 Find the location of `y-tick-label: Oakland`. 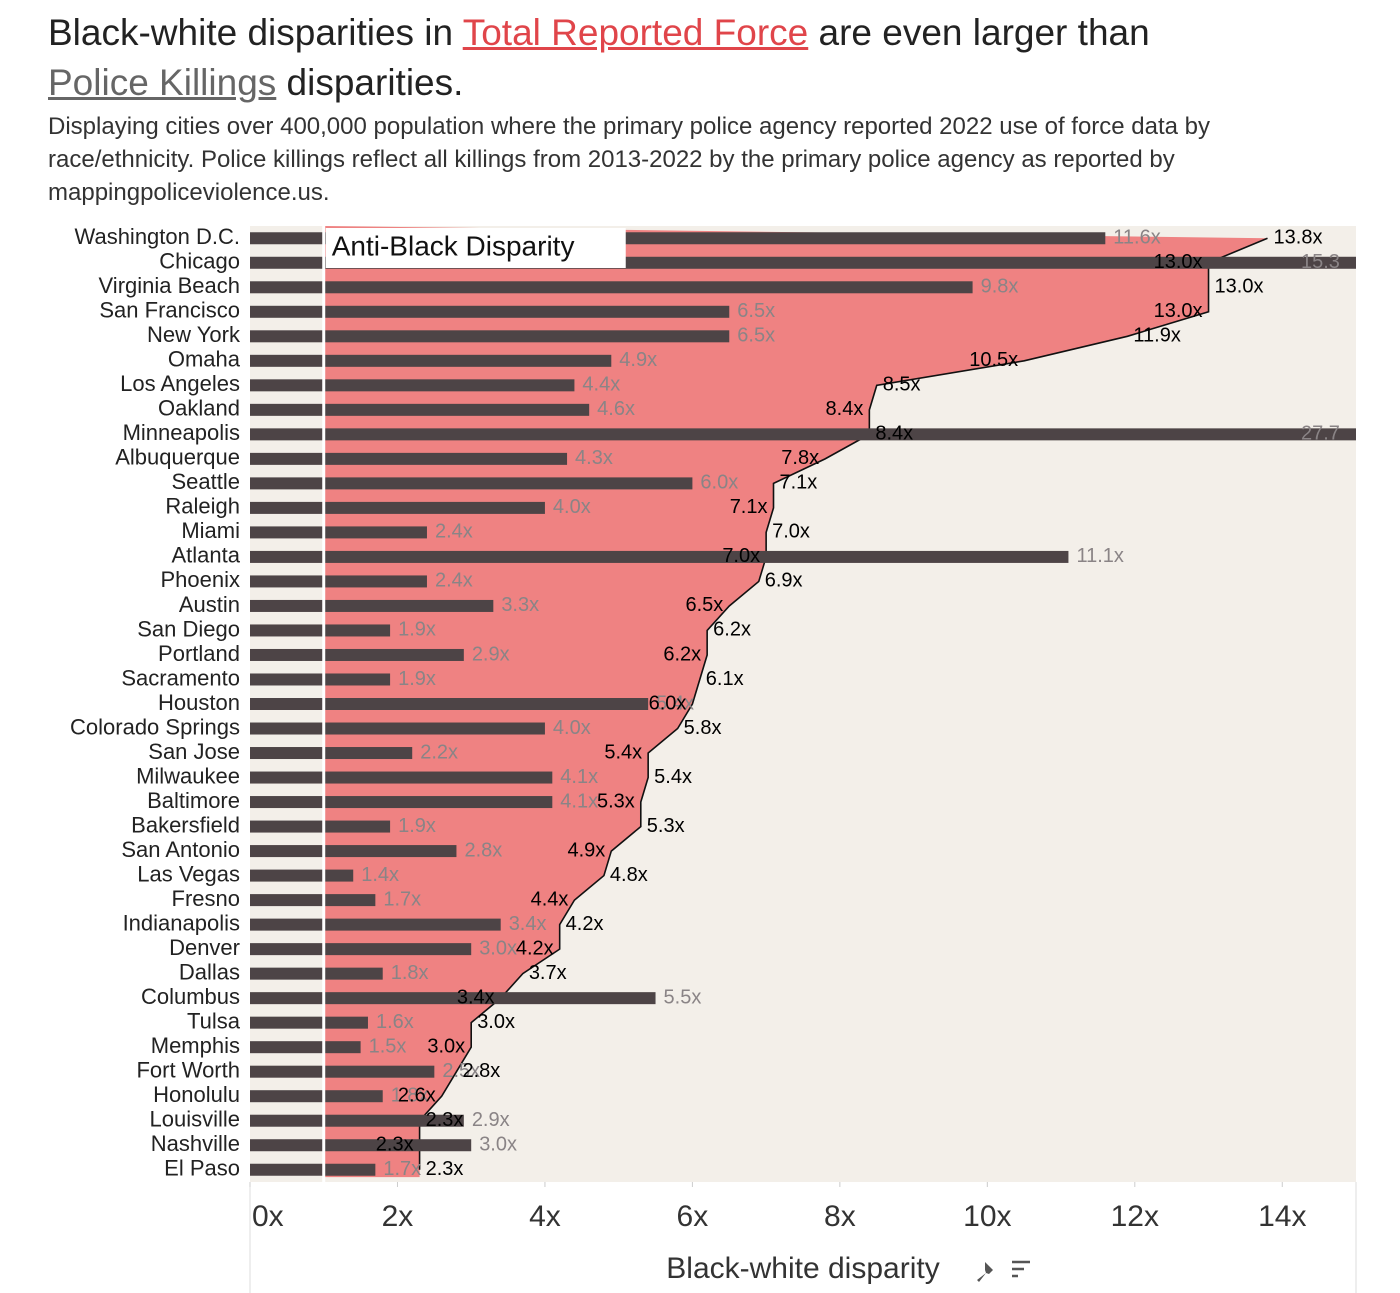

y-tick-label: Oakland is located at coordinates (199, 408).